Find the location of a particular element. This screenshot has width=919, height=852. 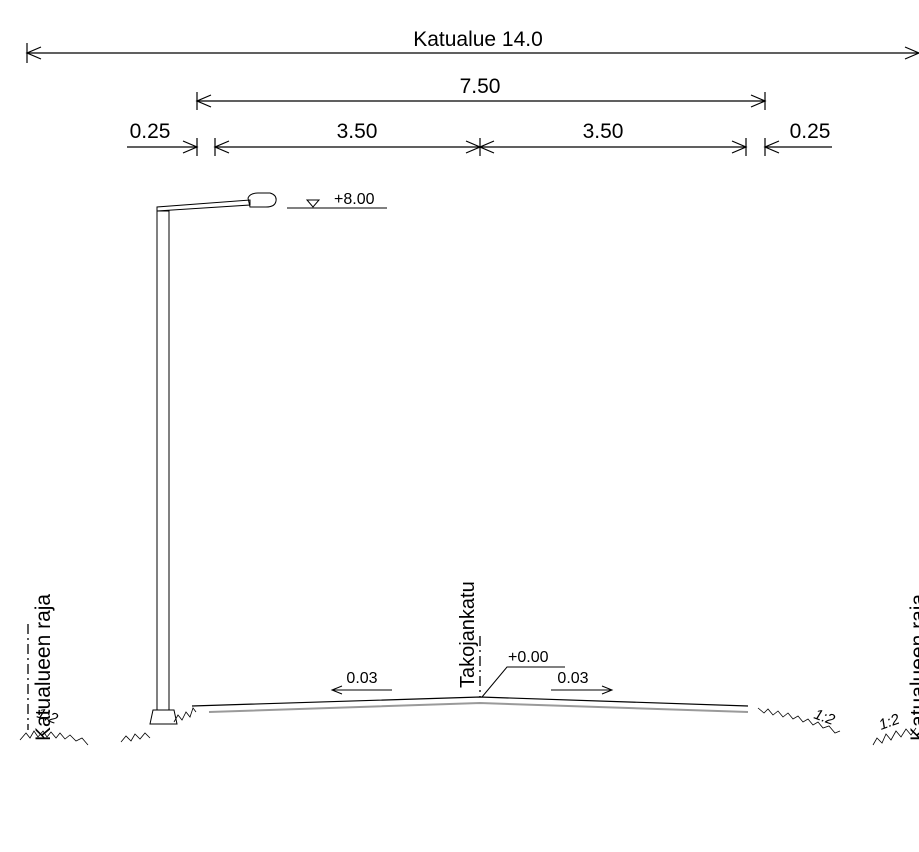

lane-right-label: 3.50 is located at coordinates (603, 131).